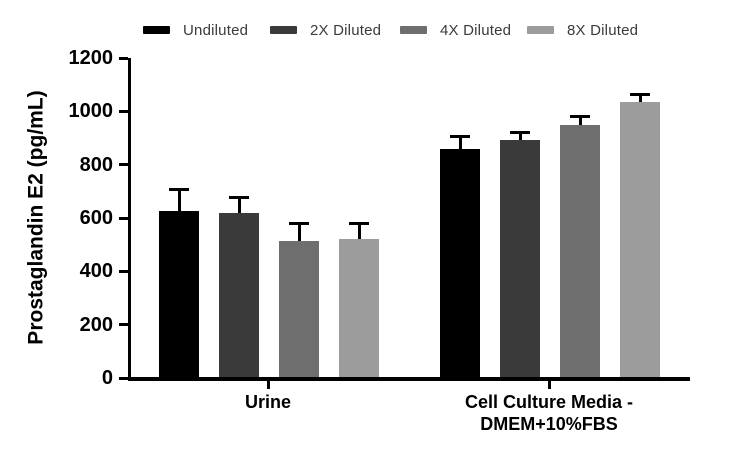  What do you see at coordinates (96, 271) in the screenshot?
I see `y-tick-label: 400` at bounding box center [96, 271].